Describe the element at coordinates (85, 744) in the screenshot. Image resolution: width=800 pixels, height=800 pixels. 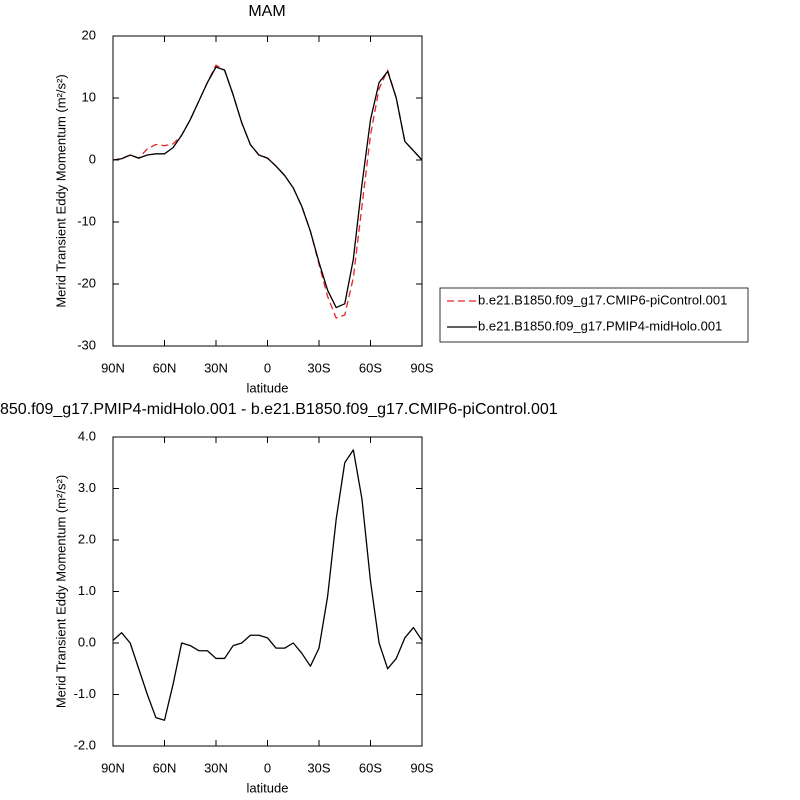
I see `y-tick-label: -2.0` at that location.